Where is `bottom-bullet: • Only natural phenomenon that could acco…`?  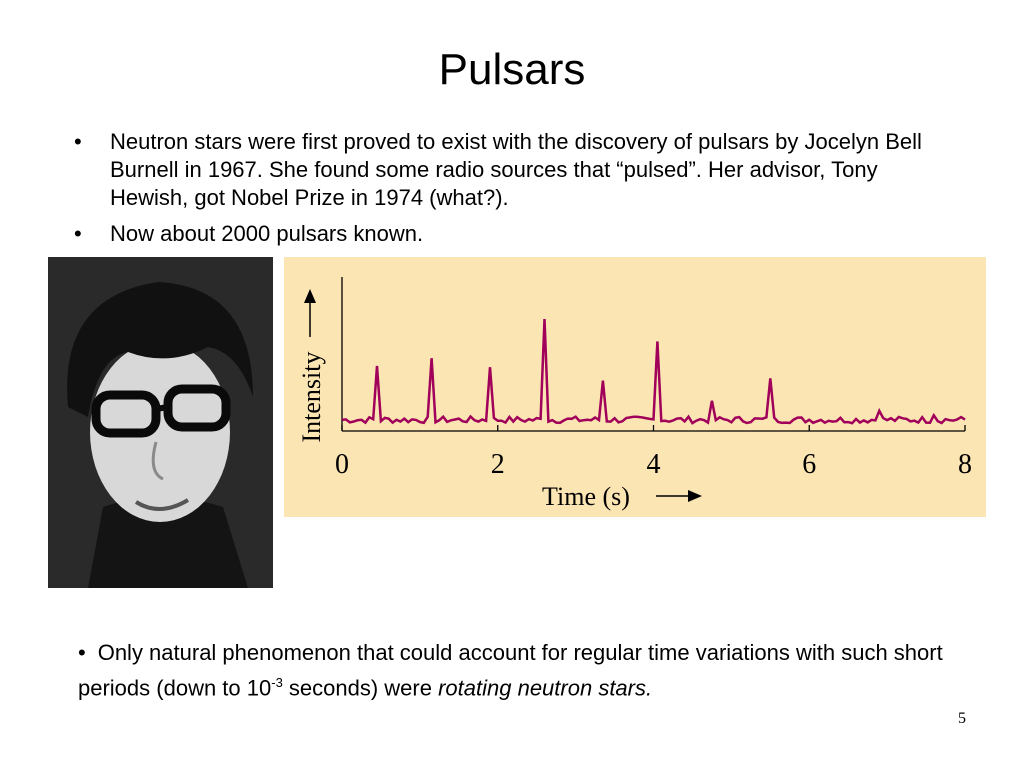 bottom-bullet: • Only natural phenomenon that could acco… is located at coordinates (518, 670).